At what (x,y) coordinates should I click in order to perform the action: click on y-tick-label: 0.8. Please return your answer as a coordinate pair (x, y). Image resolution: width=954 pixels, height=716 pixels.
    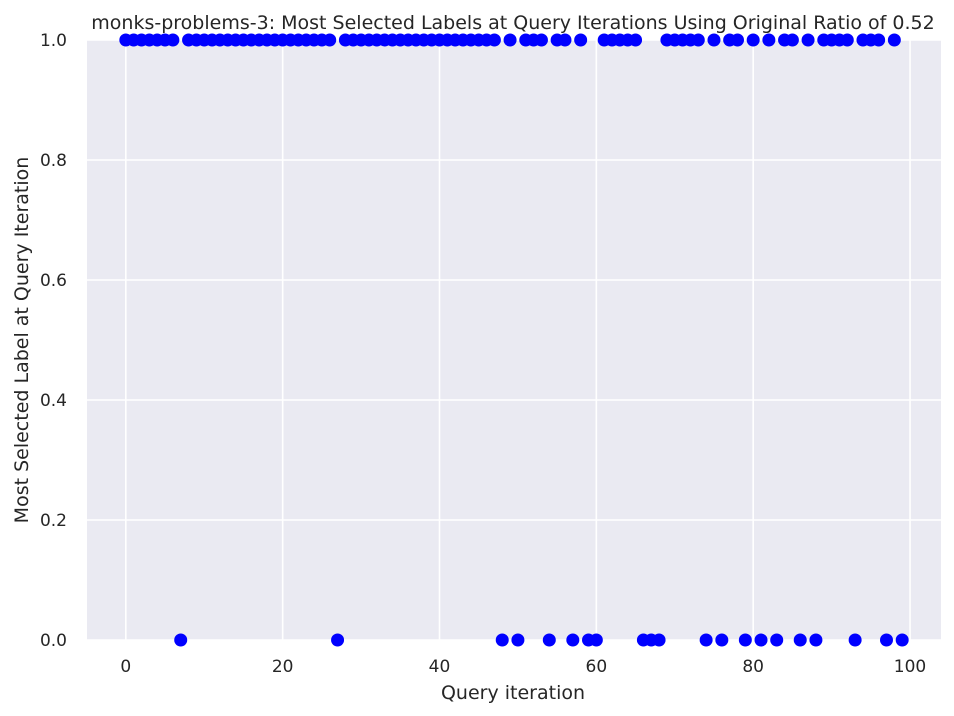
    Looking at the image, I should click on (53, 161).